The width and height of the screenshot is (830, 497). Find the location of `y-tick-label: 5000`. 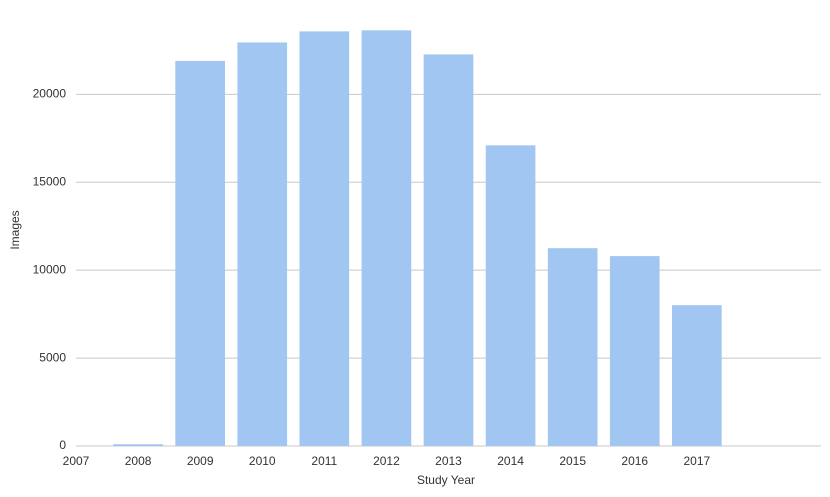

y-tick-label: 5000 is located at coordinates (52, 357).